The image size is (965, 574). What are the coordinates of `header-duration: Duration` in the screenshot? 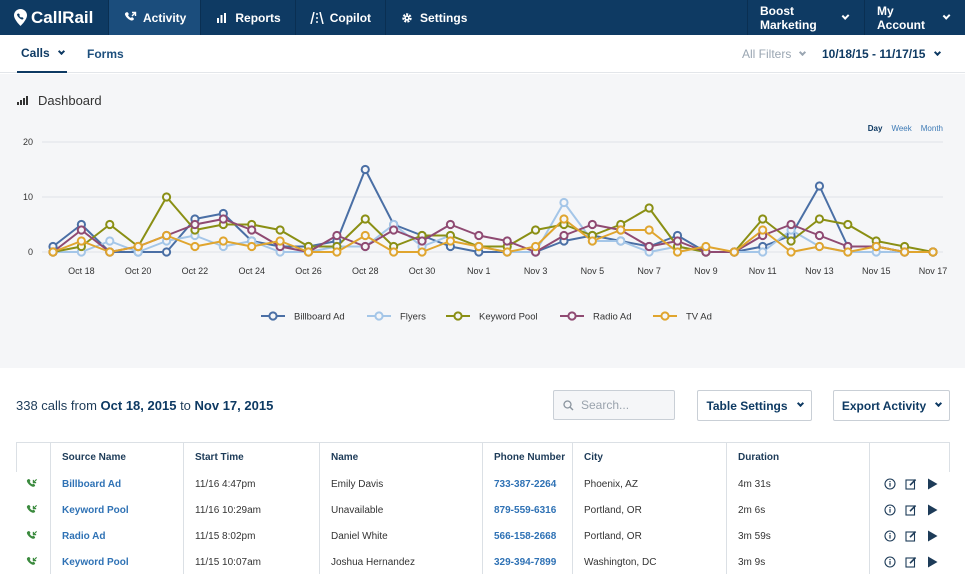 It's located at (797, 457).